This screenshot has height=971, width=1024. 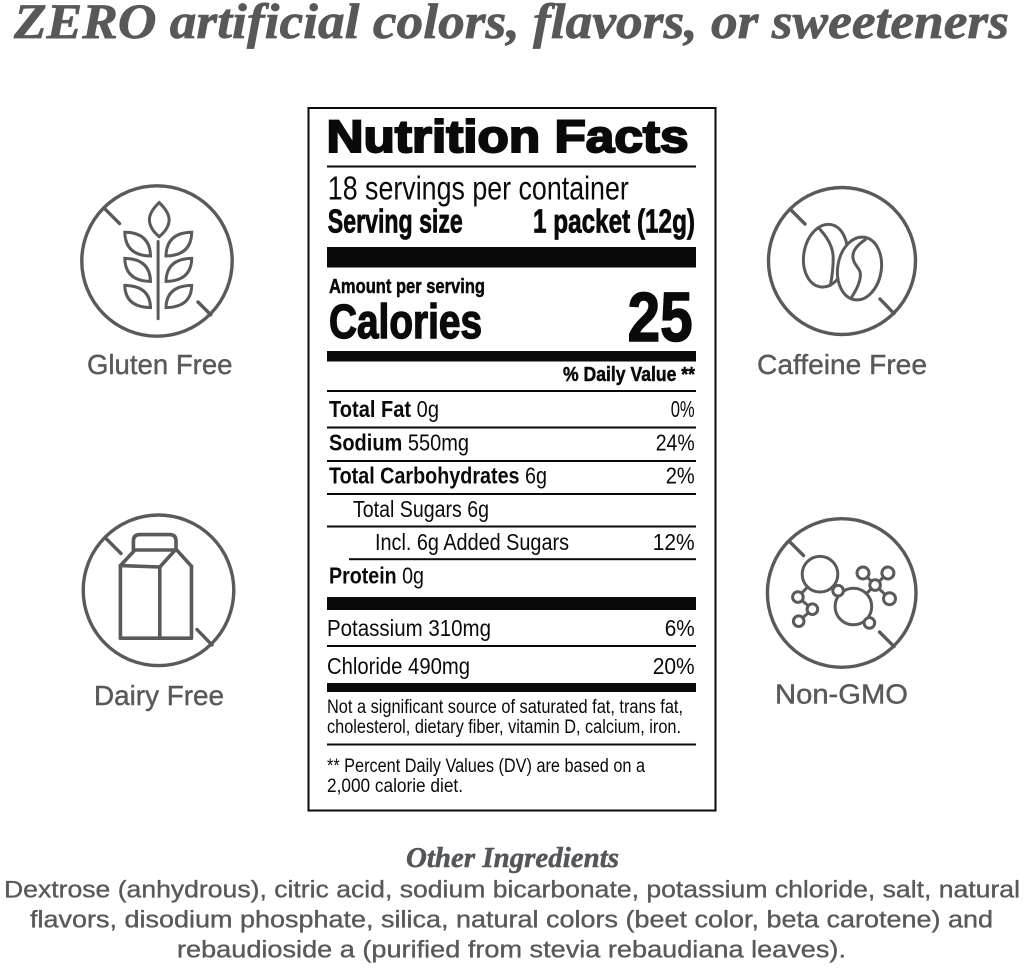 What do you see at coordinates (159, 364) in the screenshot?
I see `svg-text: Gluten Free` at bounding box center [159, 364].